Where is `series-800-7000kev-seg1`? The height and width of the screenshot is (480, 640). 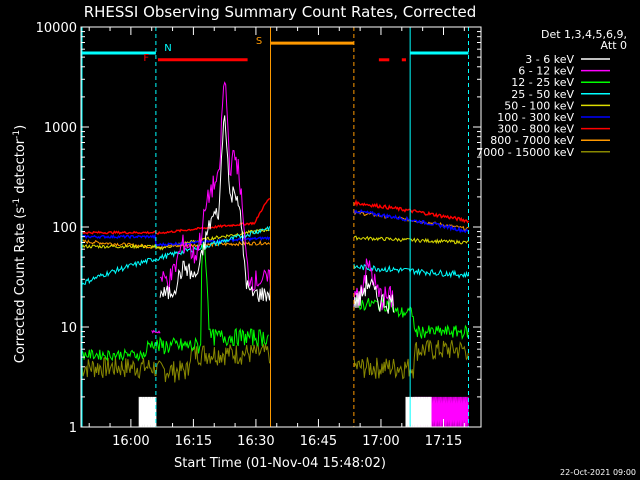 series-800-7000kev-seg1 is located at coordinates (175, 244).